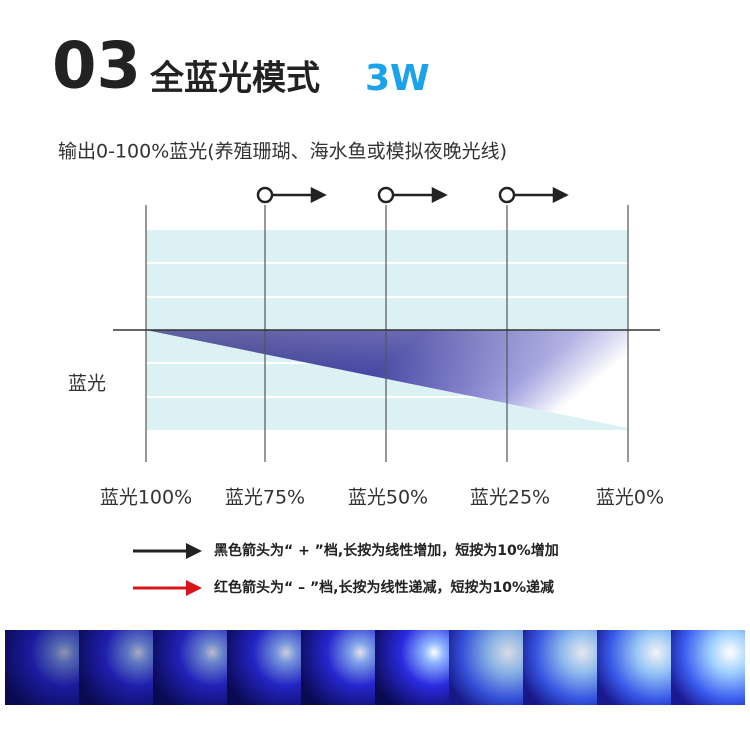  What do you see at coordinates (412, 195) in the screenshot?
I see `step-arrows` at bounding box center [412, 195].